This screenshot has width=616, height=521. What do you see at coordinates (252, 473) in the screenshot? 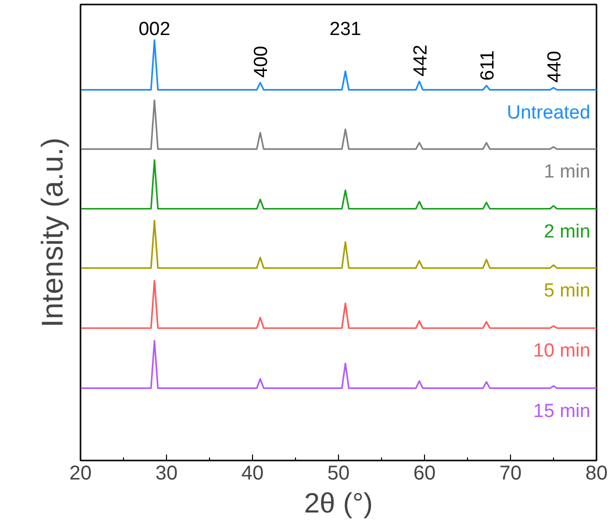
I see `x-tick-label: 40` at bounding box center [252, 473].